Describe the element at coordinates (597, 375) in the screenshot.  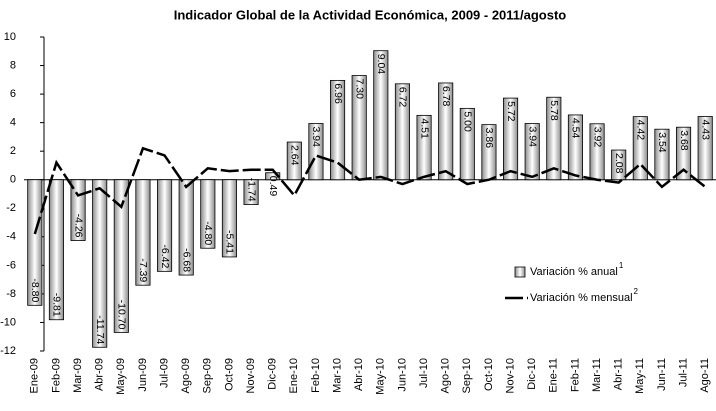
I see `x-tick-label: Mar-11` at that location.